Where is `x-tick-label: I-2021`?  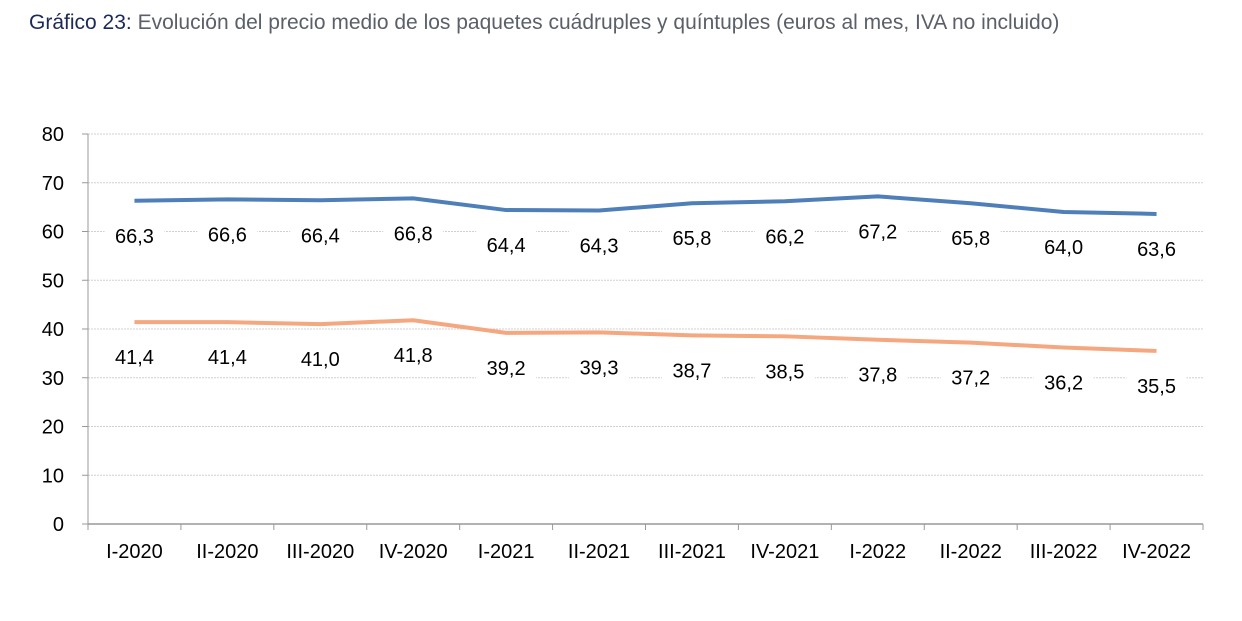
x-tick-label: I-2021 is located at coordinates (506, 552).